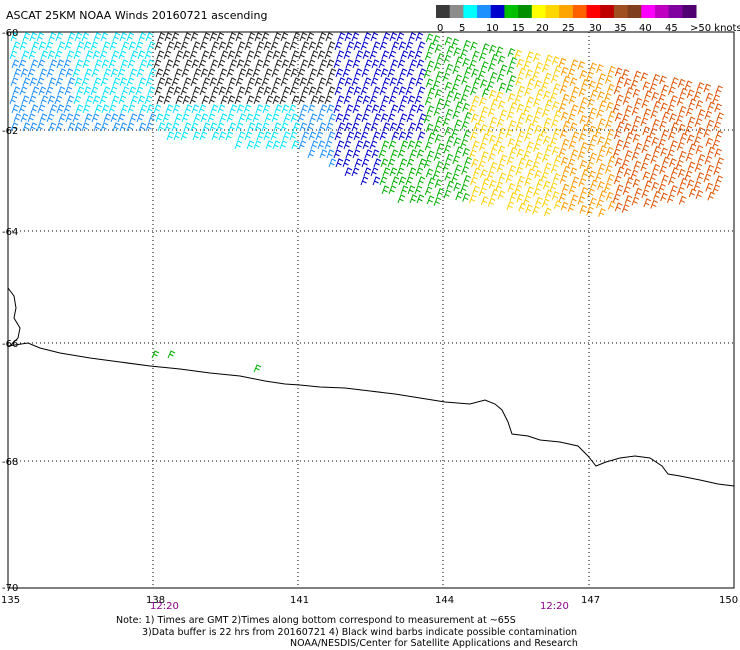 The width and height of the screenshot is (740, 650). I want to click on legend-tick-label: 10, so click(492, 28).